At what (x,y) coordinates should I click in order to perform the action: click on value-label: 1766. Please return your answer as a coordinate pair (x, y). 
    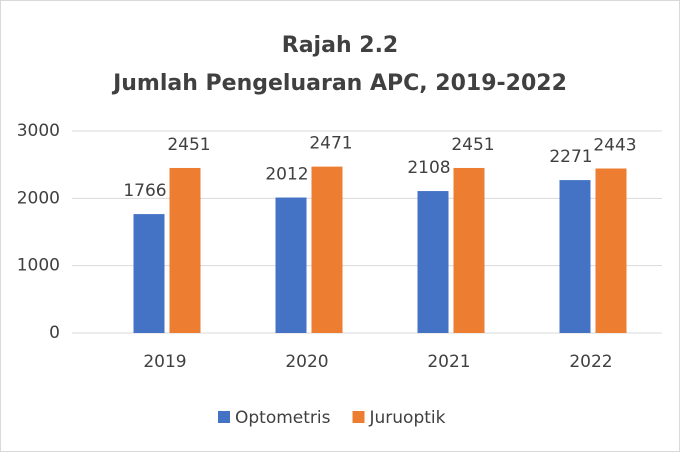
    Looking at the image, I should click on (144, 191).